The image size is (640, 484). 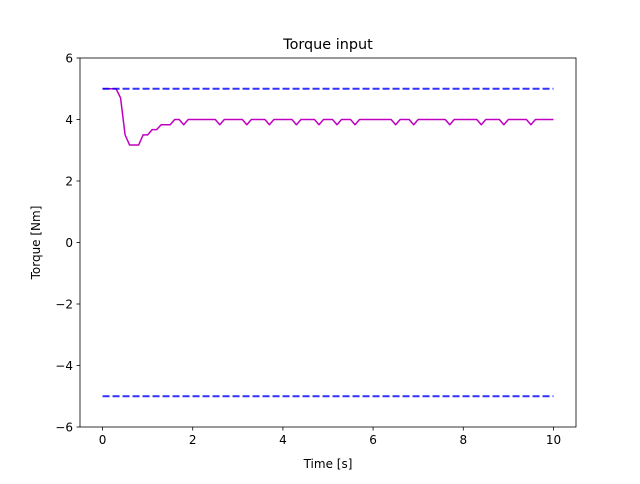 What do you see at coordinates (64, 366) in the screenshot?
I see `y-tick-label: −4` at bounding box center [64, 366].